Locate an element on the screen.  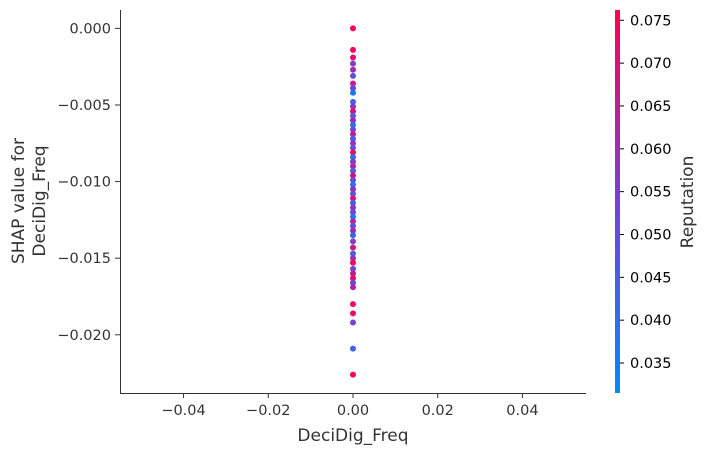
colorbar is located at coordinates (617, 201).